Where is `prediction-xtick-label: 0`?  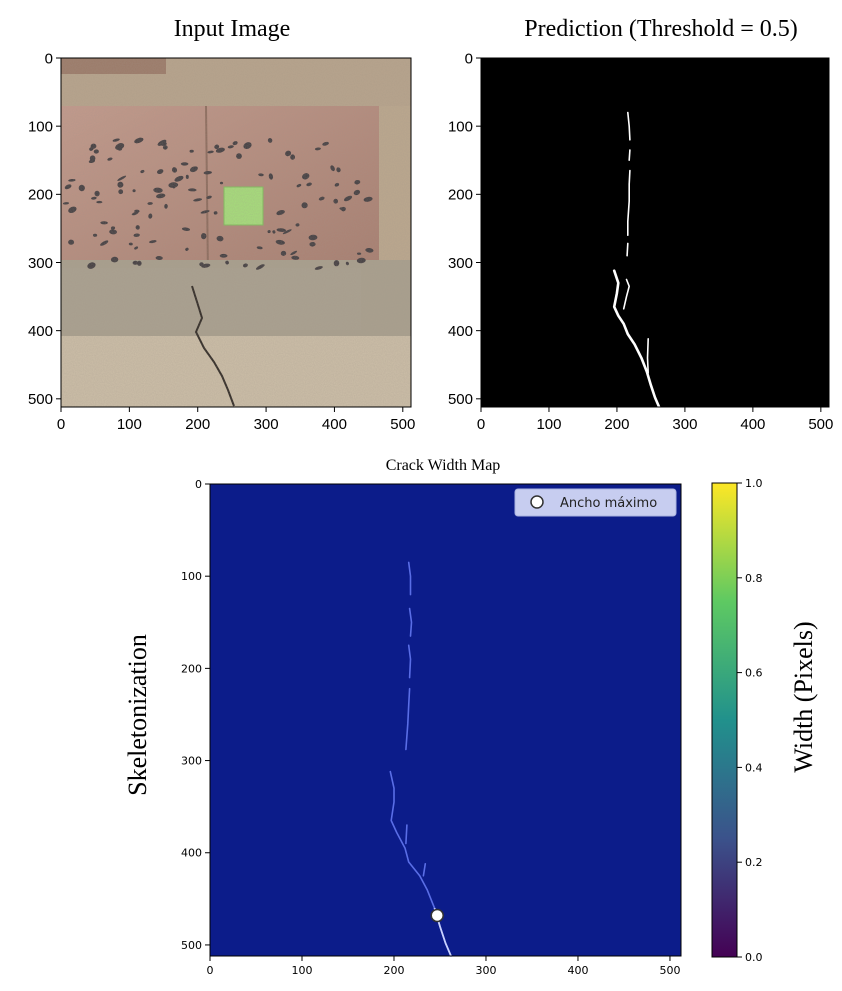
prediction-xtick-label: 0 is located at coordinates (481, 424).